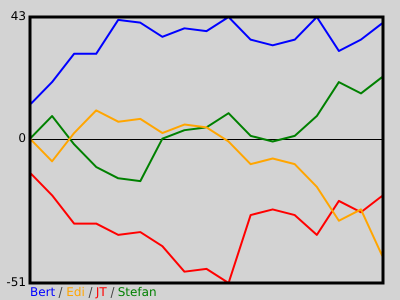  I want to click on text: Stefan, so click(137, 292).